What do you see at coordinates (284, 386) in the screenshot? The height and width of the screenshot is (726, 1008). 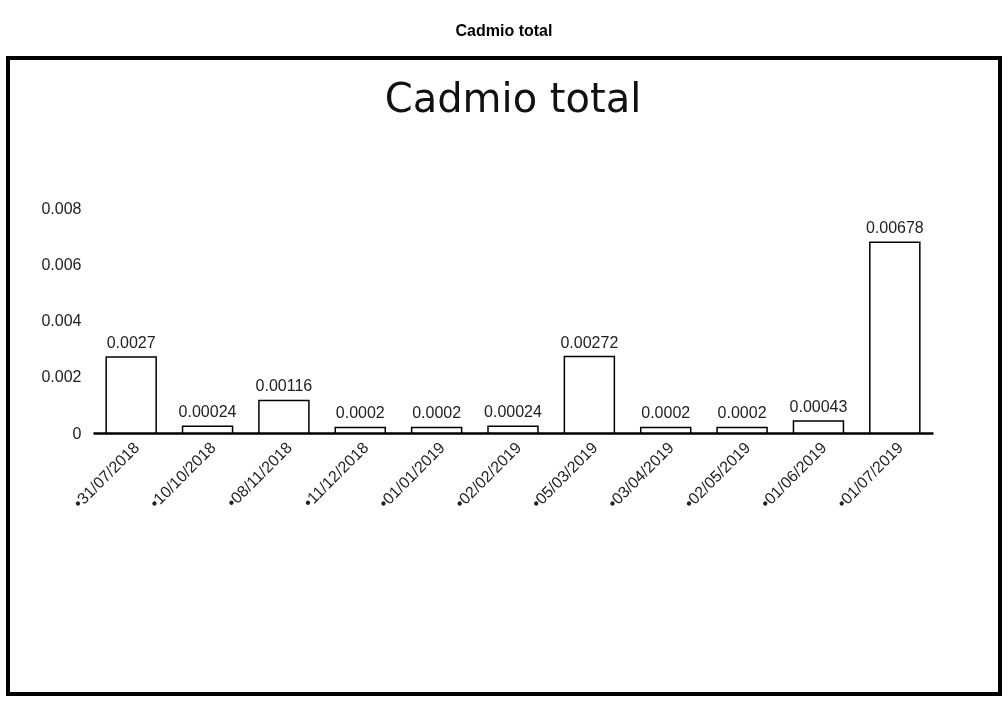 I see `data-label: 0.00116` at bounding box center [284, 386].